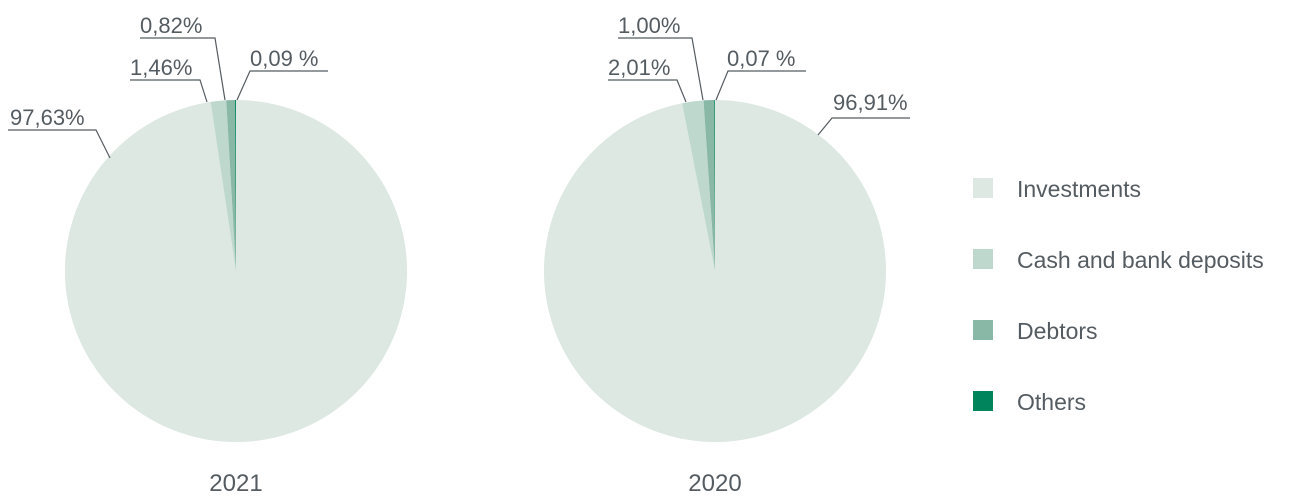  I want to click on data-labels-2020: 96,91% 2,01% 1,00% 0,07 %, so click(758, 64).